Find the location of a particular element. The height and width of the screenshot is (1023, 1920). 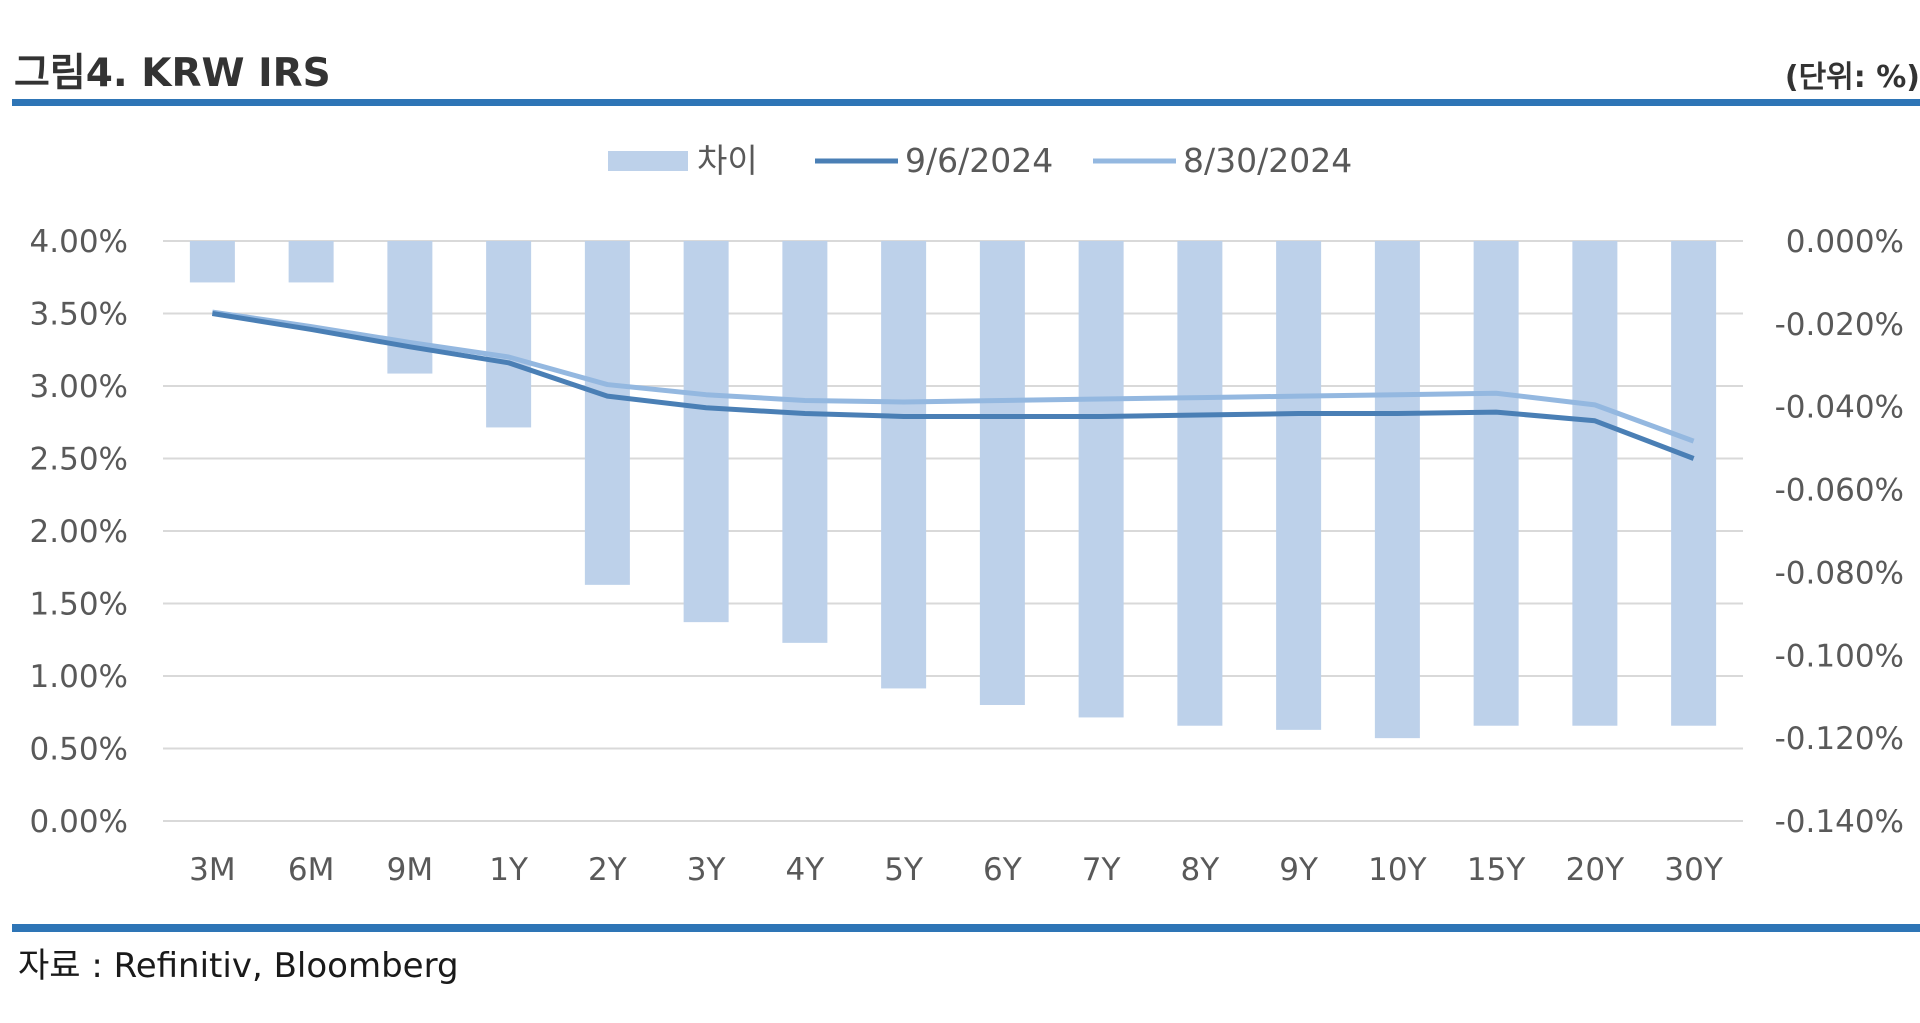

left-tick-label: 0.50% is located at coordinates (79, 750).